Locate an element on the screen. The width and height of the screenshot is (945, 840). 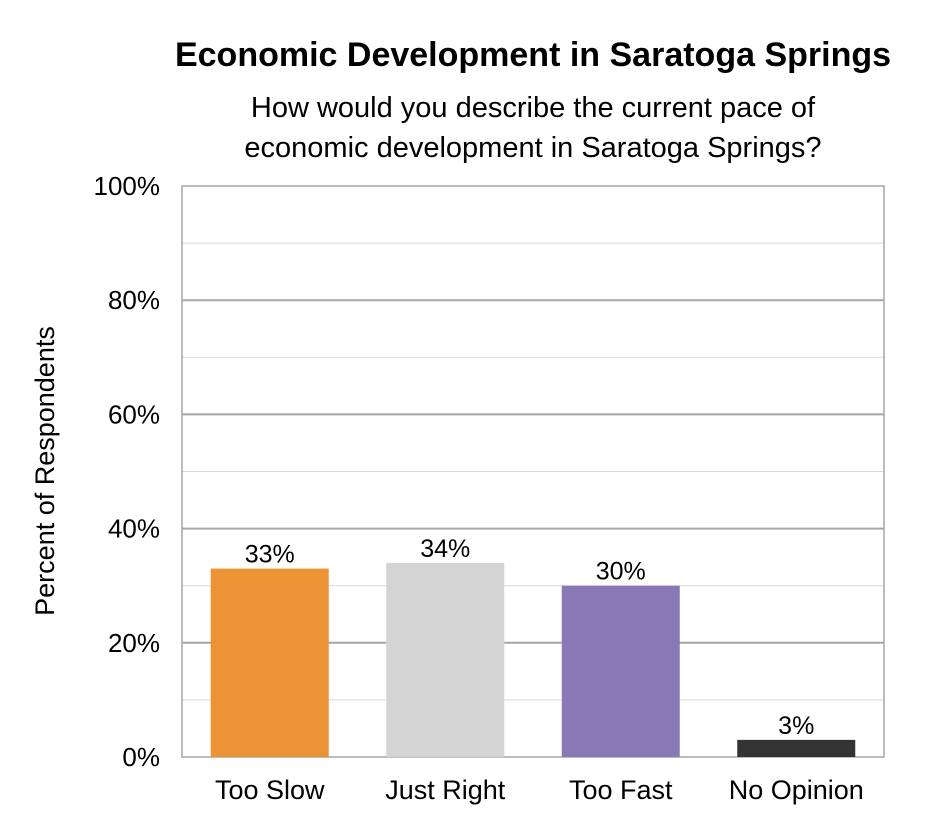
y-tick-label: 40% is located at coordinates (134, 529).